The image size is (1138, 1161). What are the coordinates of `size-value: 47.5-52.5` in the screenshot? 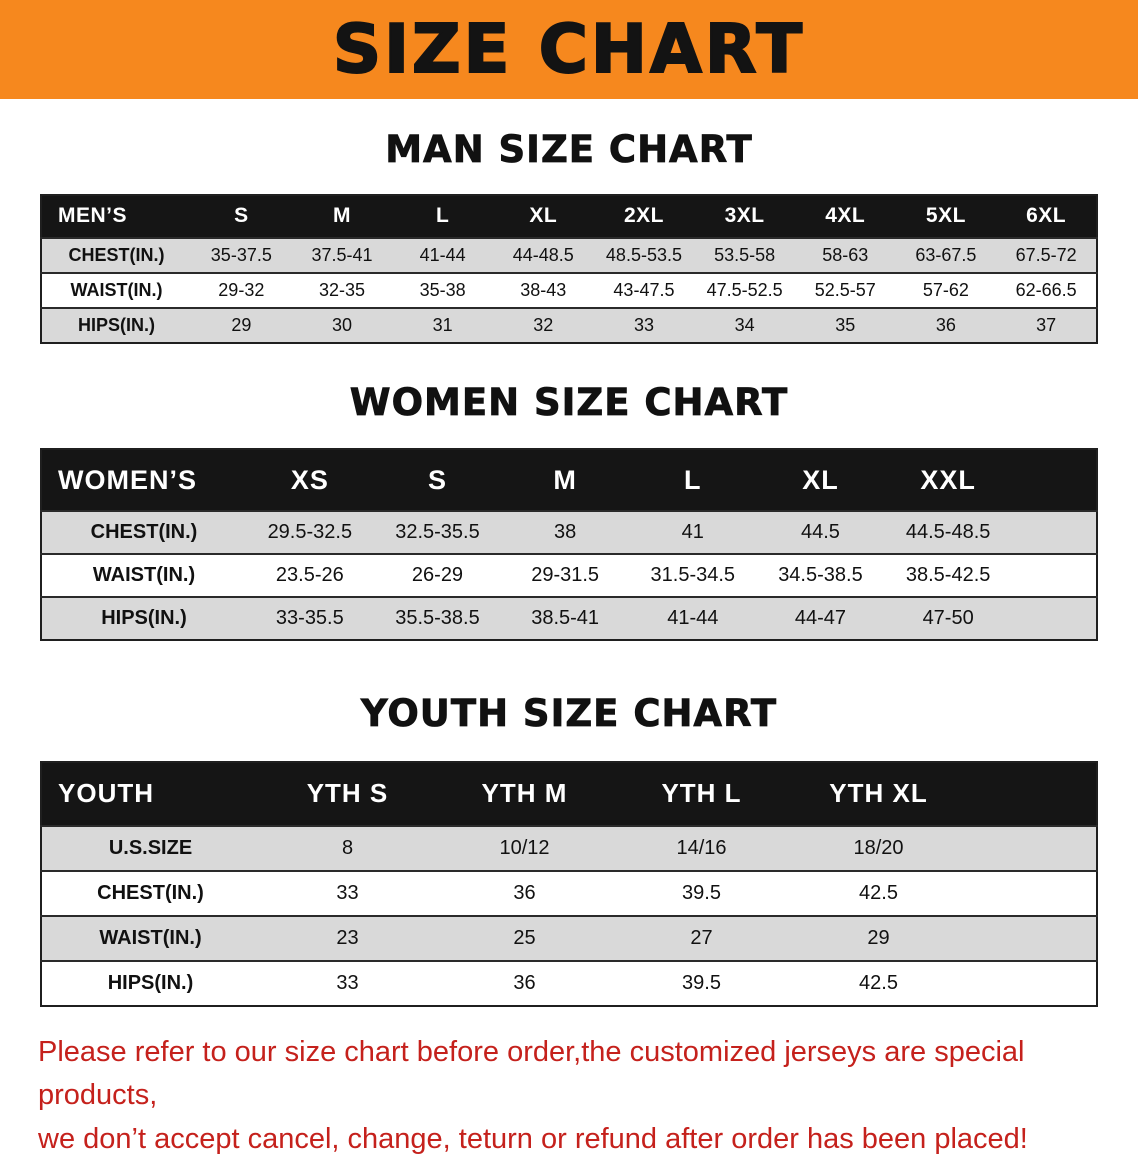 It's located at (744, 289).